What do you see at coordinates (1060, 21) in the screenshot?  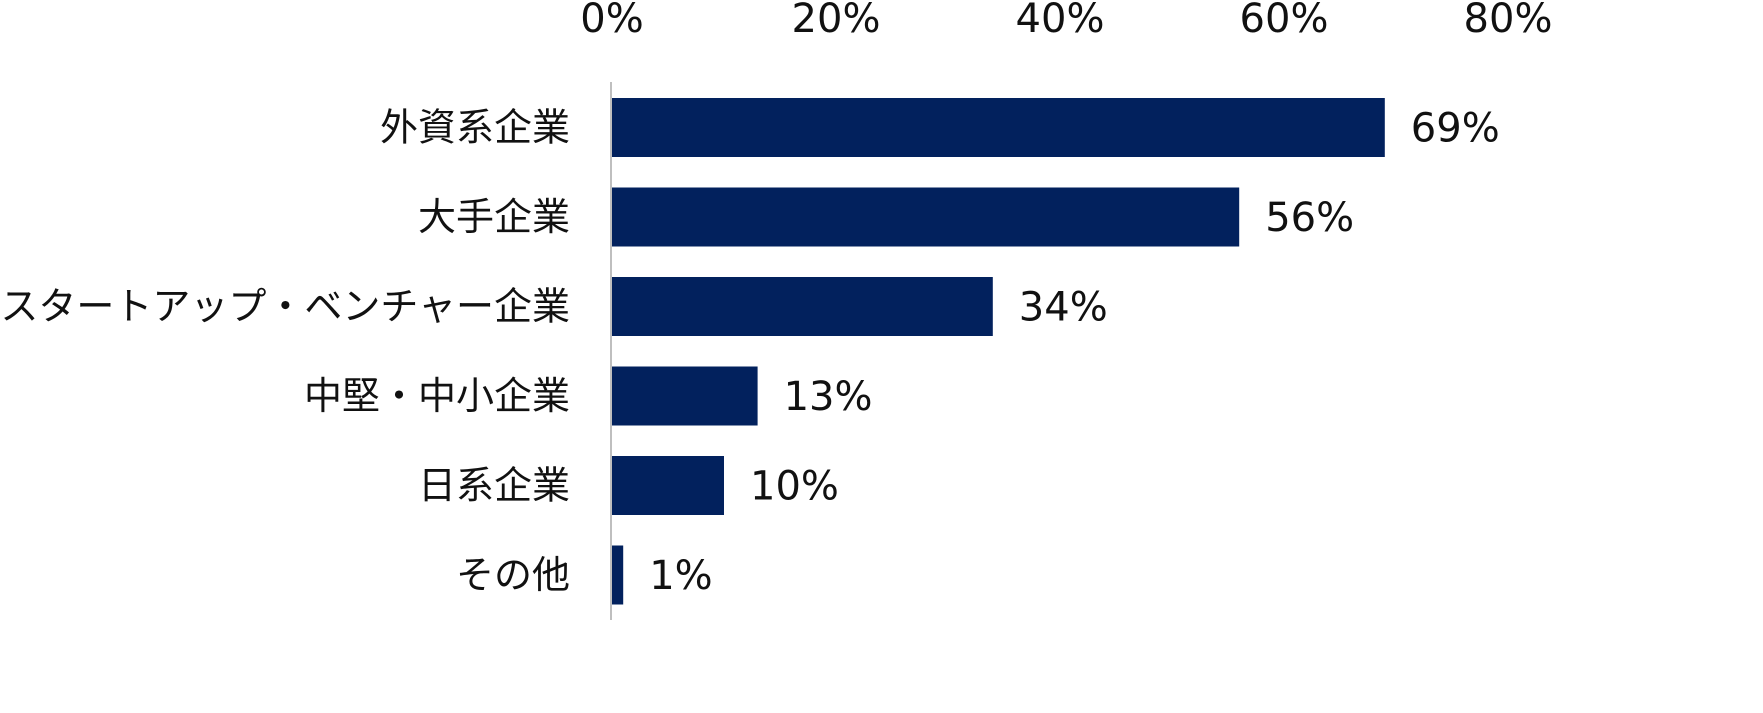 I see `x-tick-label: 40%` at bounding box center [1060, 21].